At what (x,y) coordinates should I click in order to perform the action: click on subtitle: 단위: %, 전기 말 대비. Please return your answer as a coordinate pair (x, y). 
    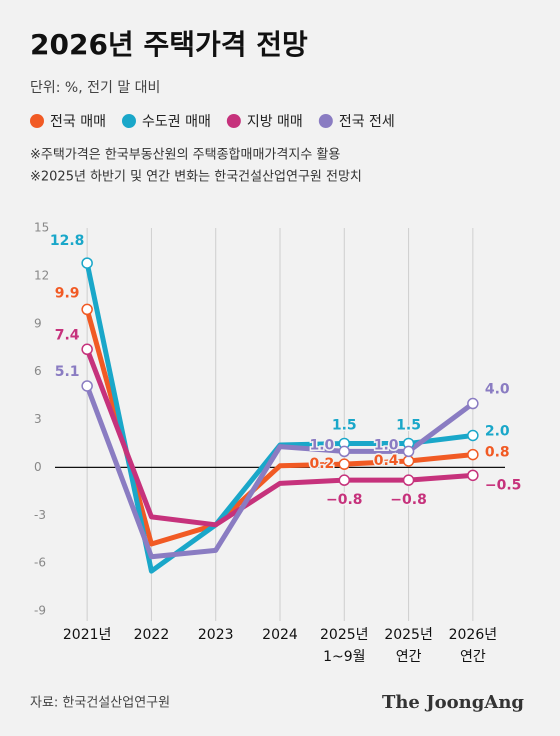
    Looking at the image, I should click on (95, 88).